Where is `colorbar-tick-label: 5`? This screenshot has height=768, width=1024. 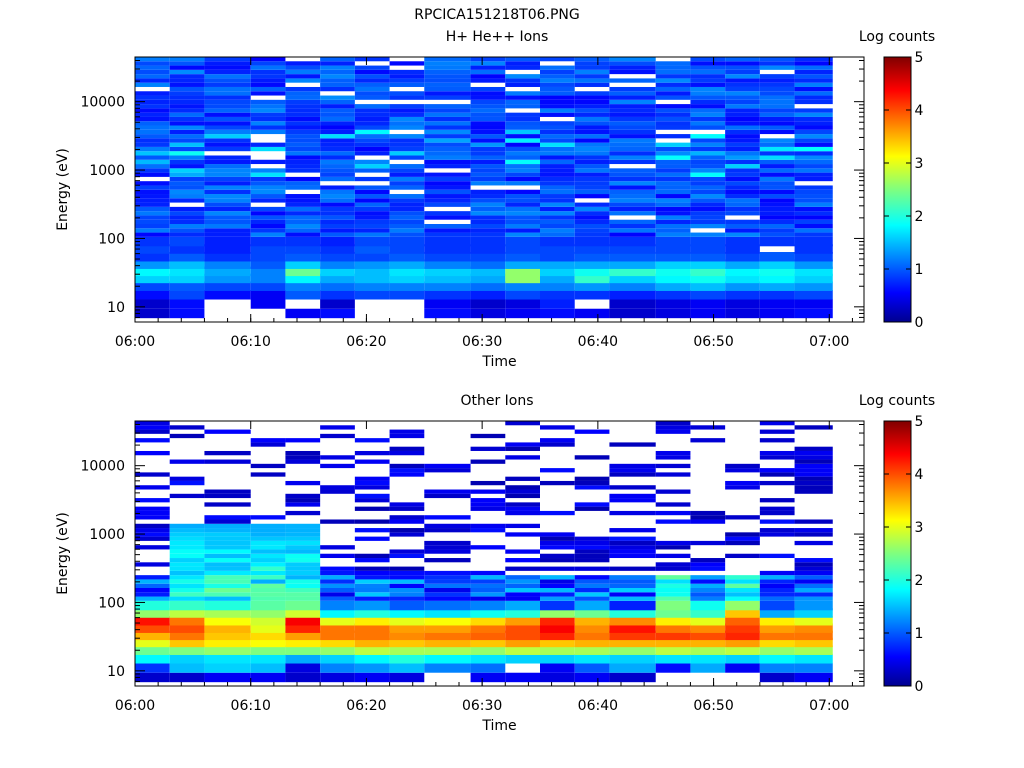 colorbar-tick-label: 5 is located at coordinates (919, 422).